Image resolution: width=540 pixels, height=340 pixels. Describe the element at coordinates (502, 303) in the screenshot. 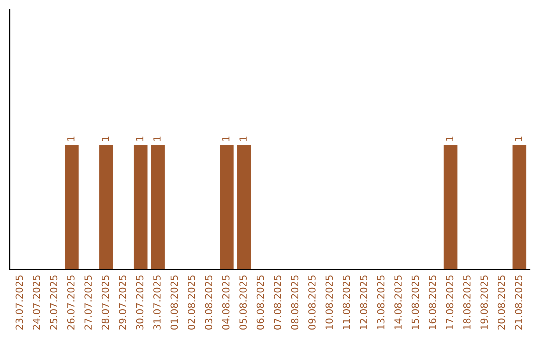

I see `x-tick-label: 20.08.2025` at that location.